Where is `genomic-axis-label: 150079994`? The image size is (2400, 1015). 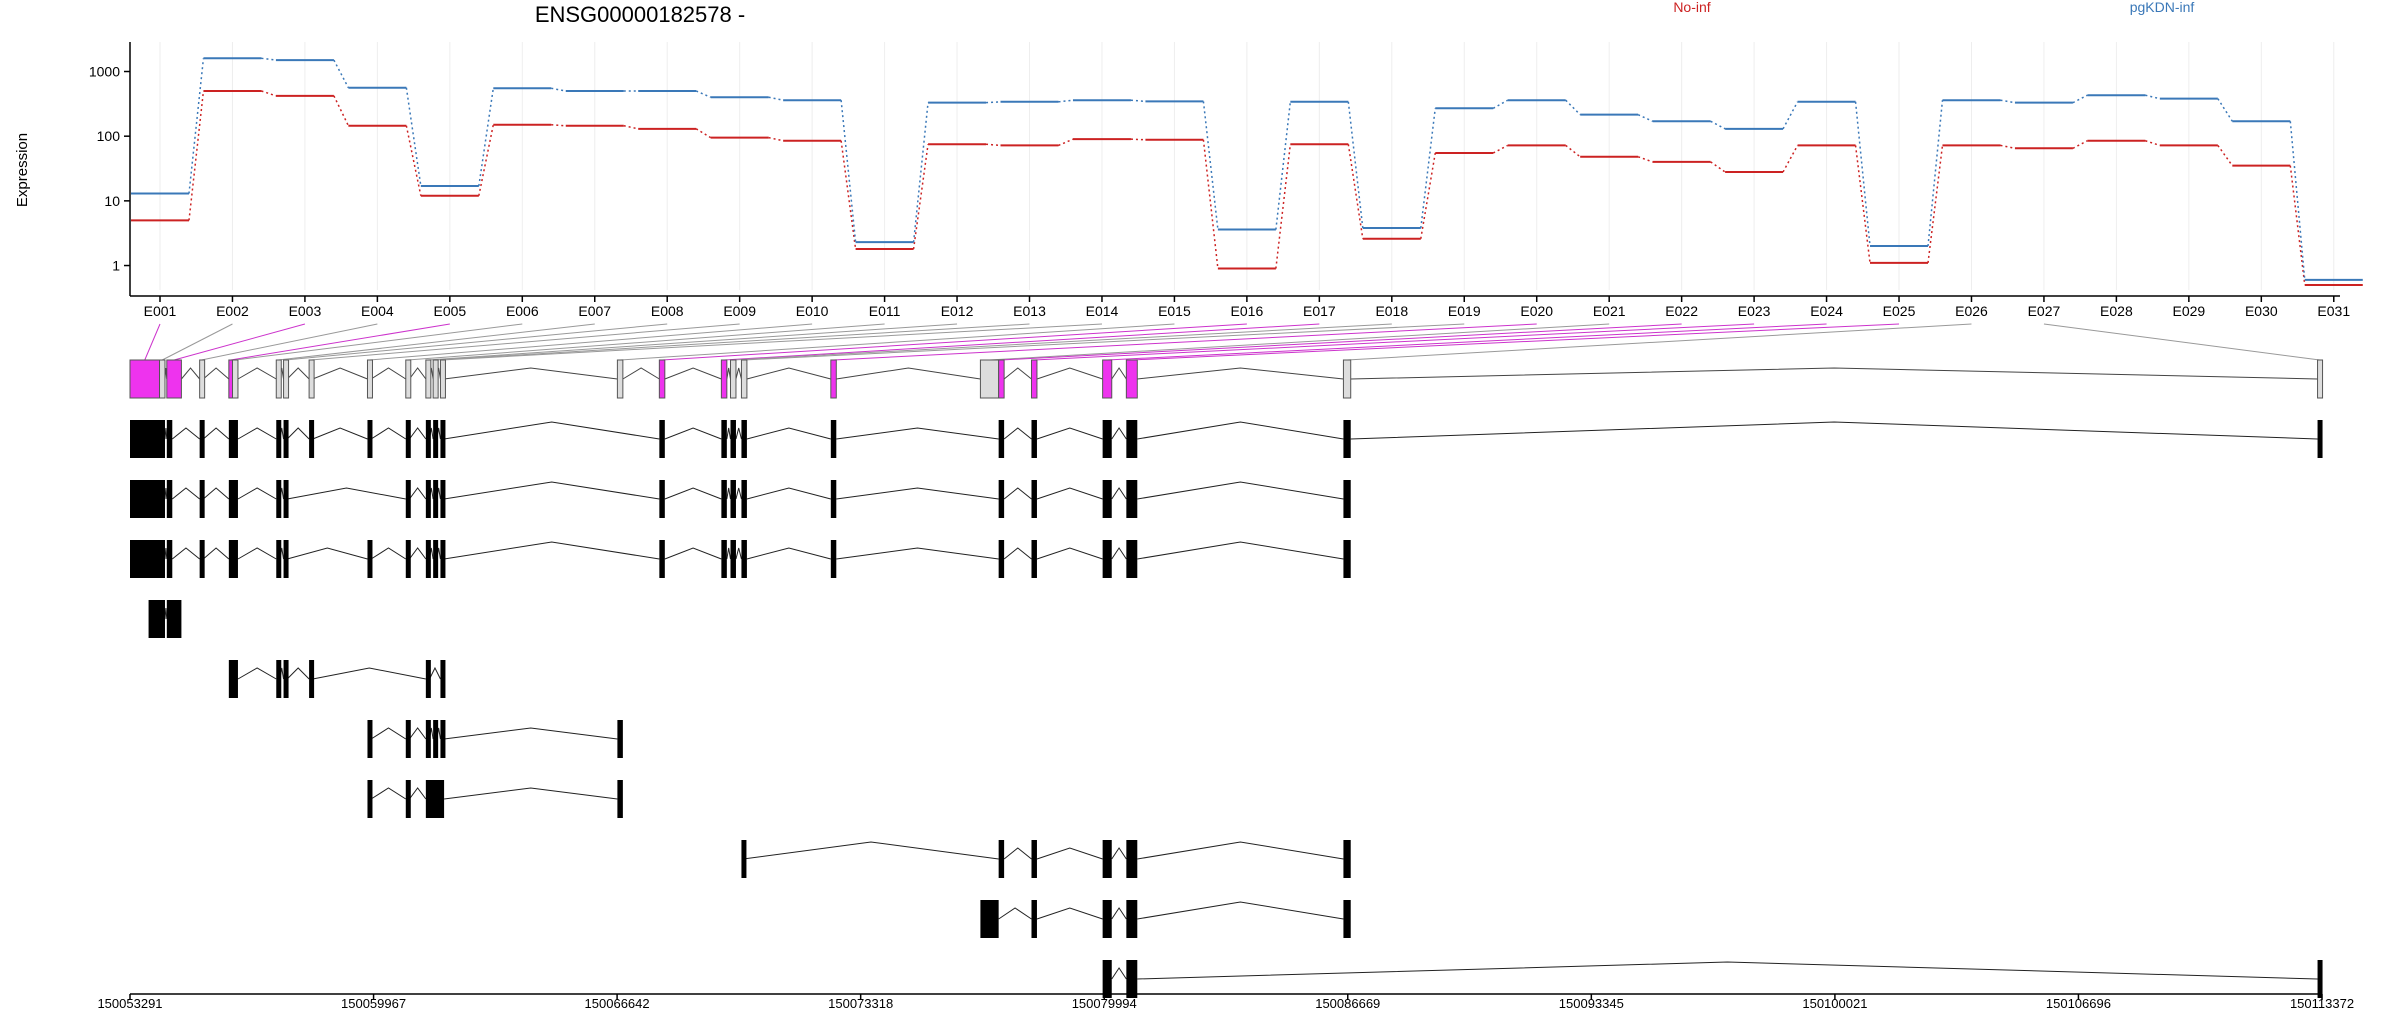 genomic-axis-label: 150079994 is located at coordinates (1104, 1003).